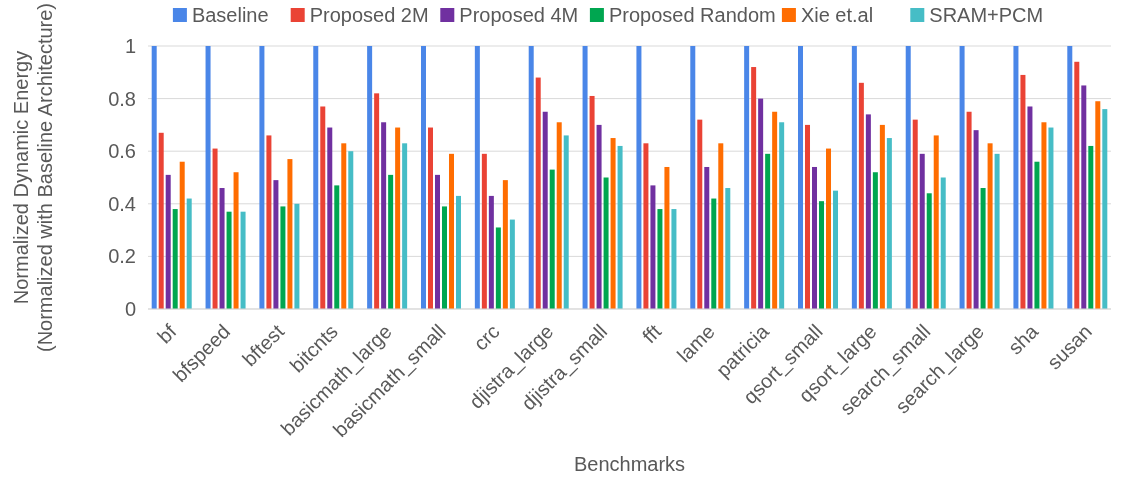 The width and height of the screenshot is (1121, 479). I want to click on legend-label: SRAM+PCM, so click(986, 15).